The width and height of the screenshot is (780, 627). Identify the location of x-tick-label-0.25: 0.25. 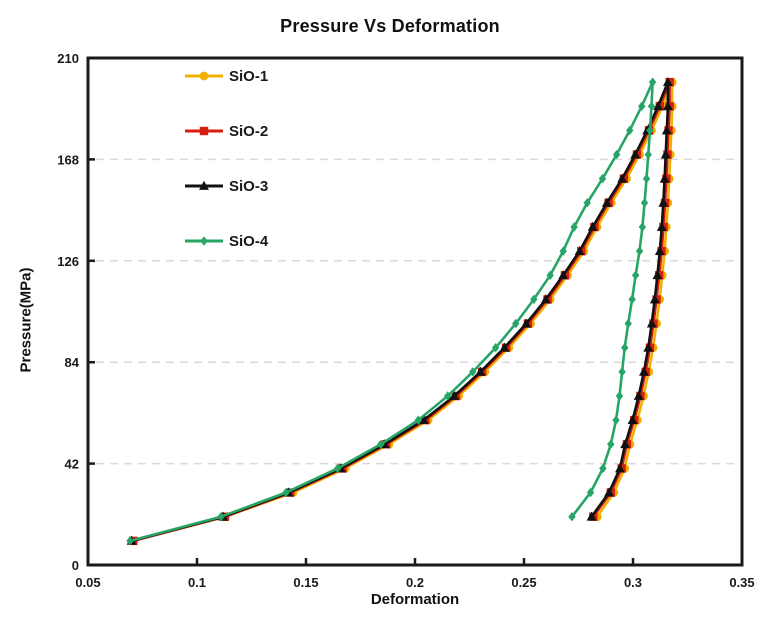
(523, 582).